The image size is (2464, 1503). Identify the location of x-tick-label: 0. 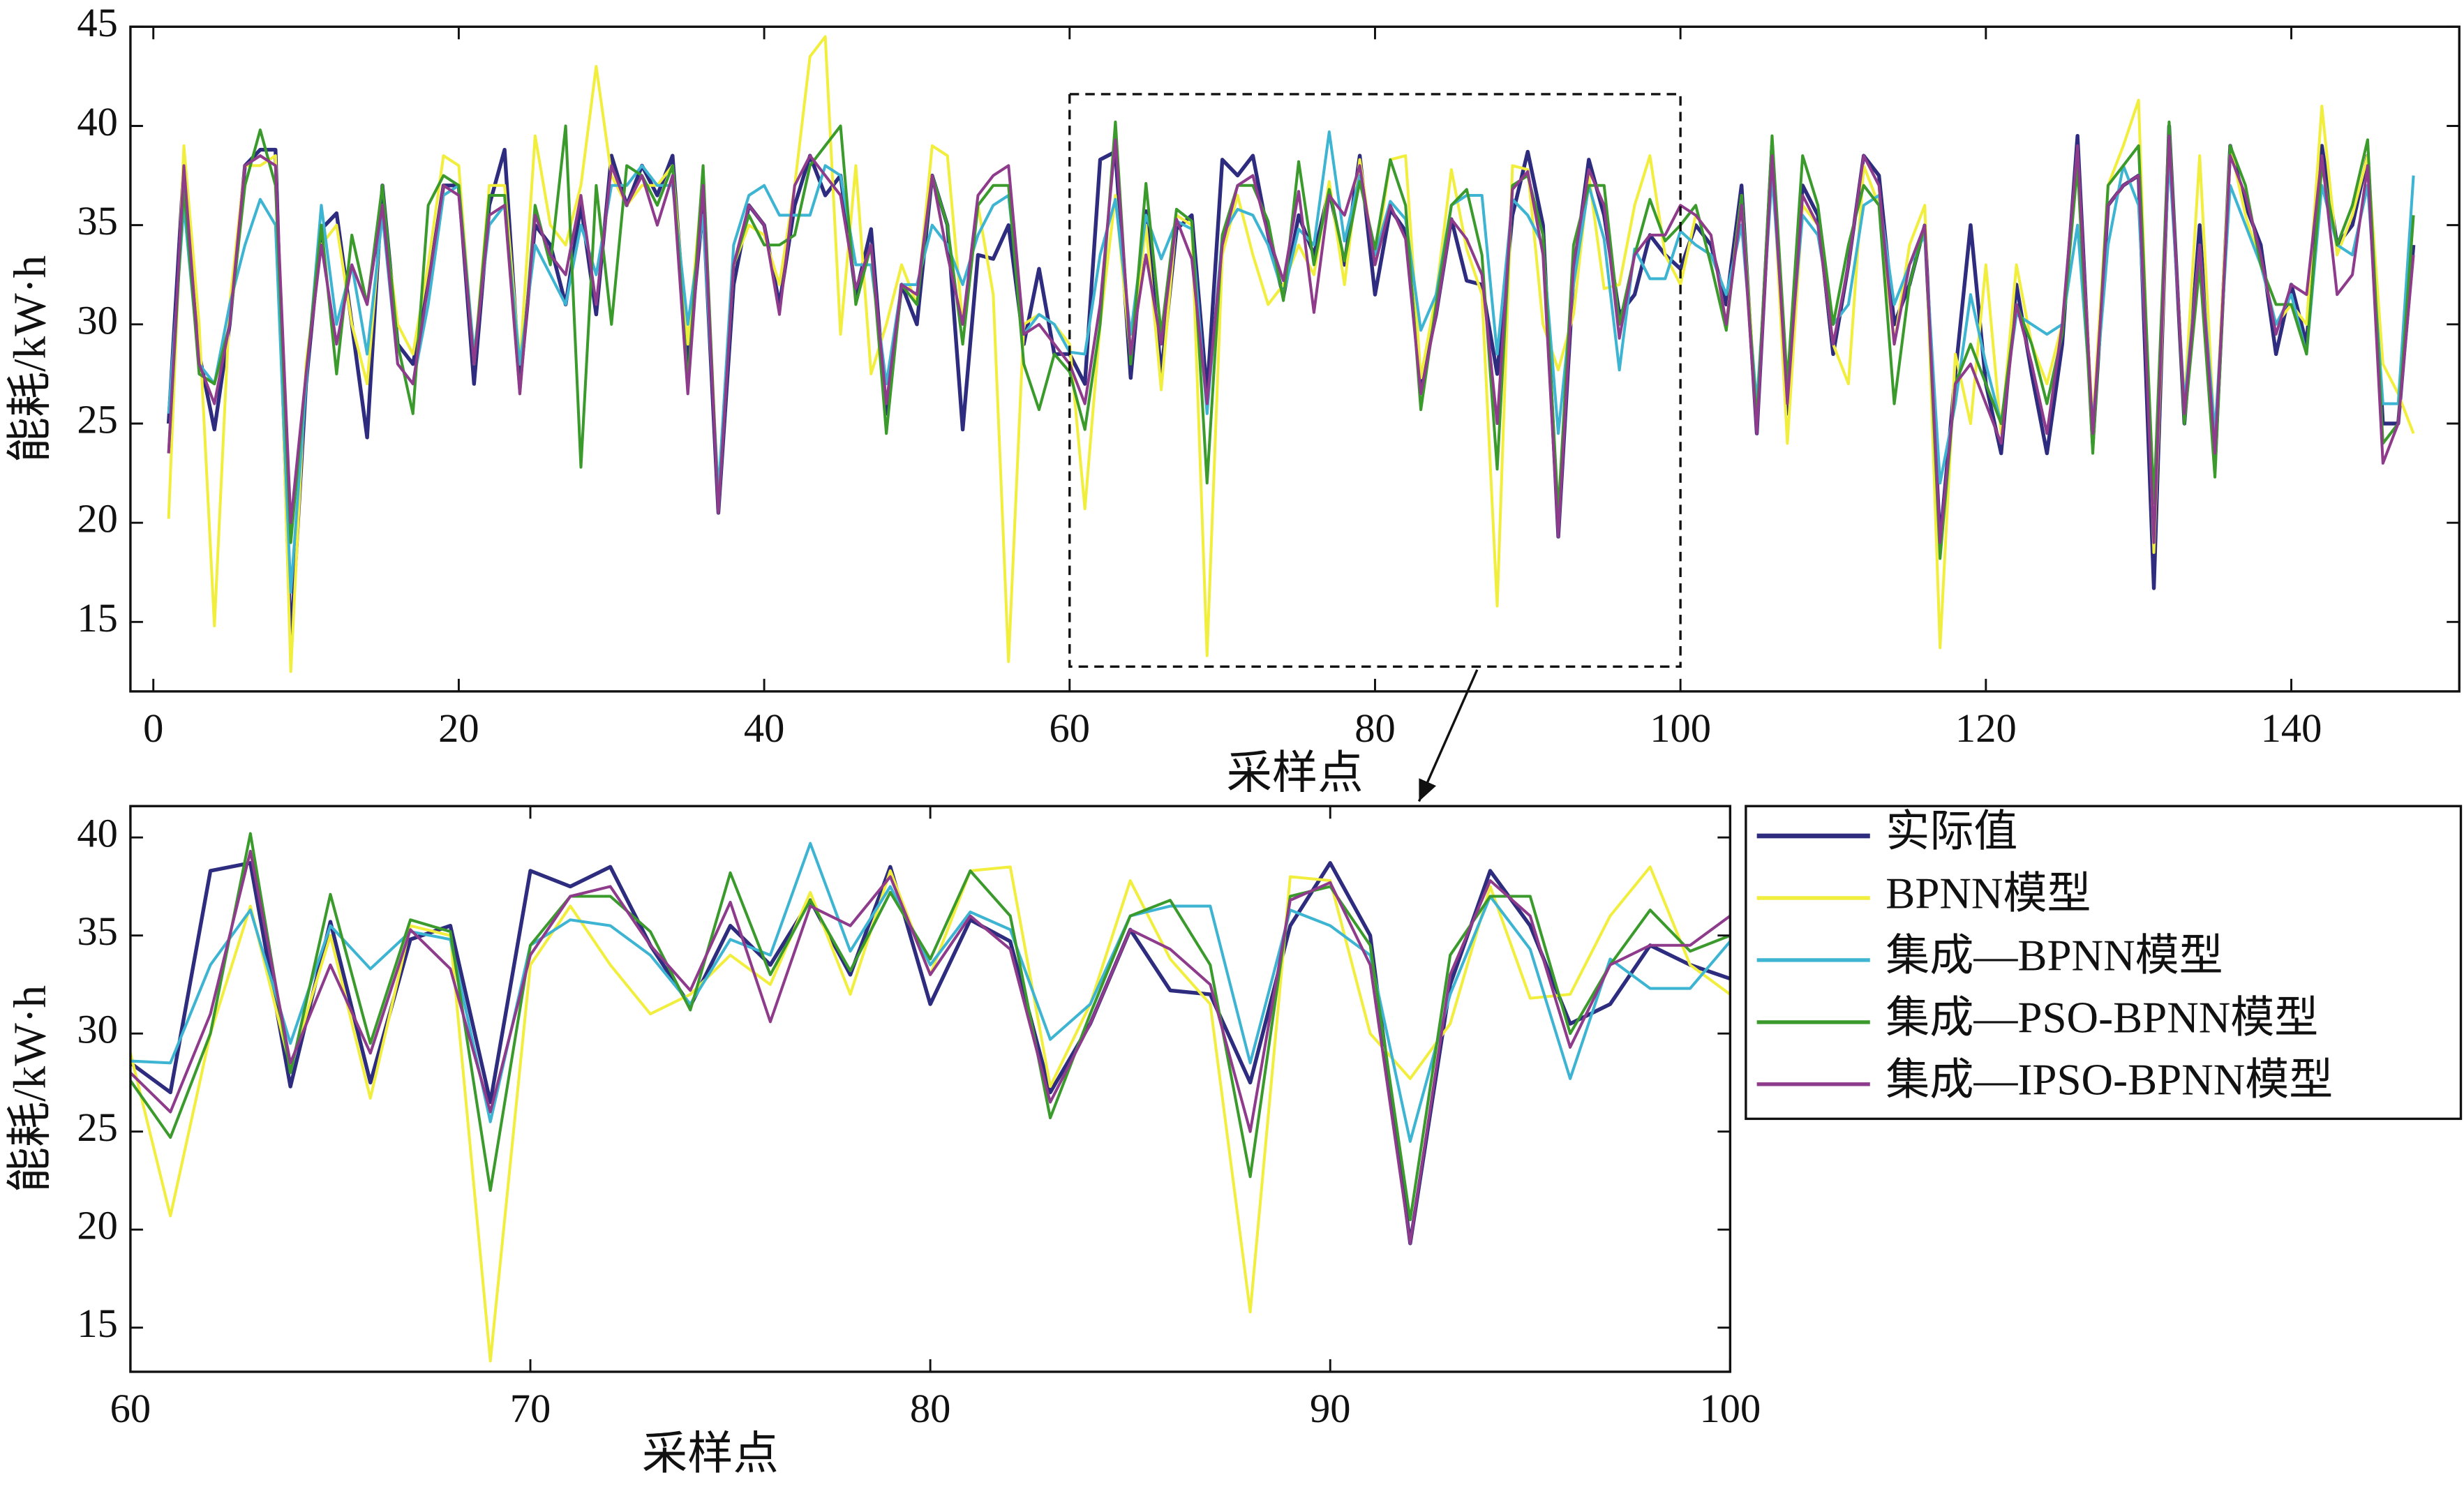
(153, 728).